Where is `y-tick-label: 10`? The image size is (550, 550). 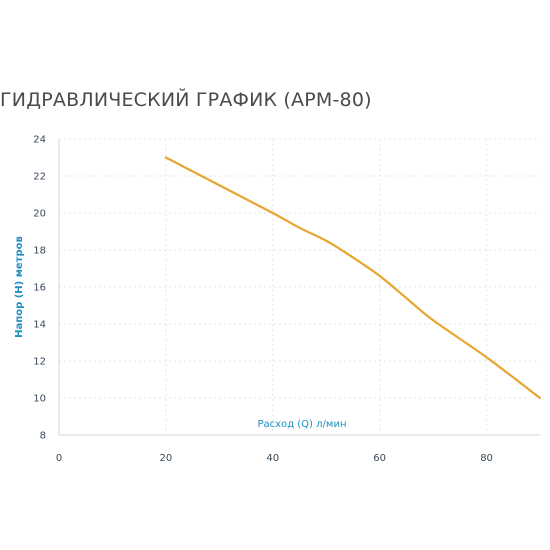
y-tick-label: 10 is located at coordinates (39, 399).